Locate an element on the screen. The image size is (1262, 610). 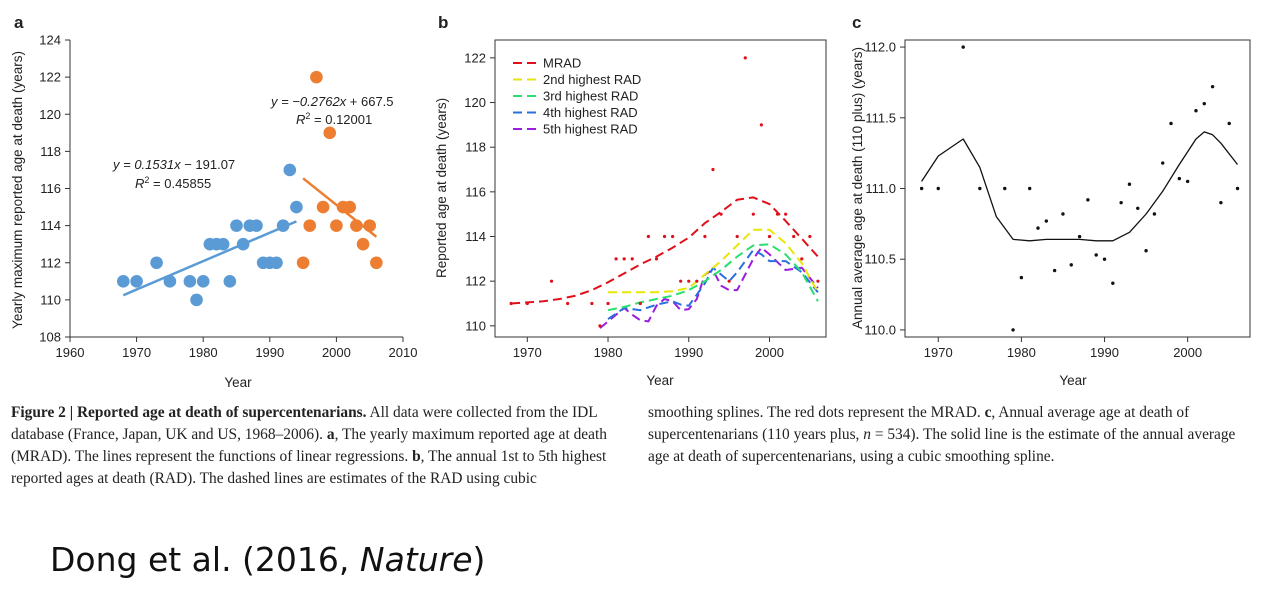
panel-a-y-tick-label: 110 is located at coordinates (50, 299).